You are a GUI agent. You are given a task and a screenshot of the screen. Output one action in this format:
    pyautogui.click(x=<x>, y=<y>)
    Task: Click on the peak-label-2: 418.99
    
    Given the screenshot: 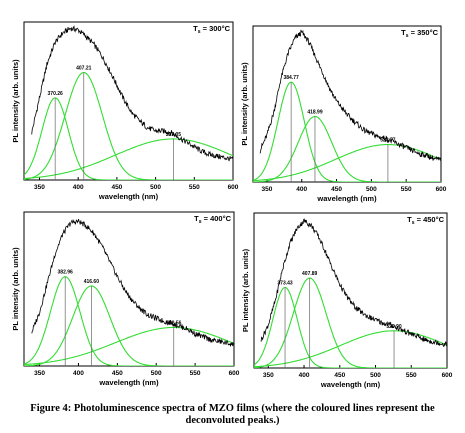 What is the action you would take?
    pyautogui.click(x=315, y=112)
    